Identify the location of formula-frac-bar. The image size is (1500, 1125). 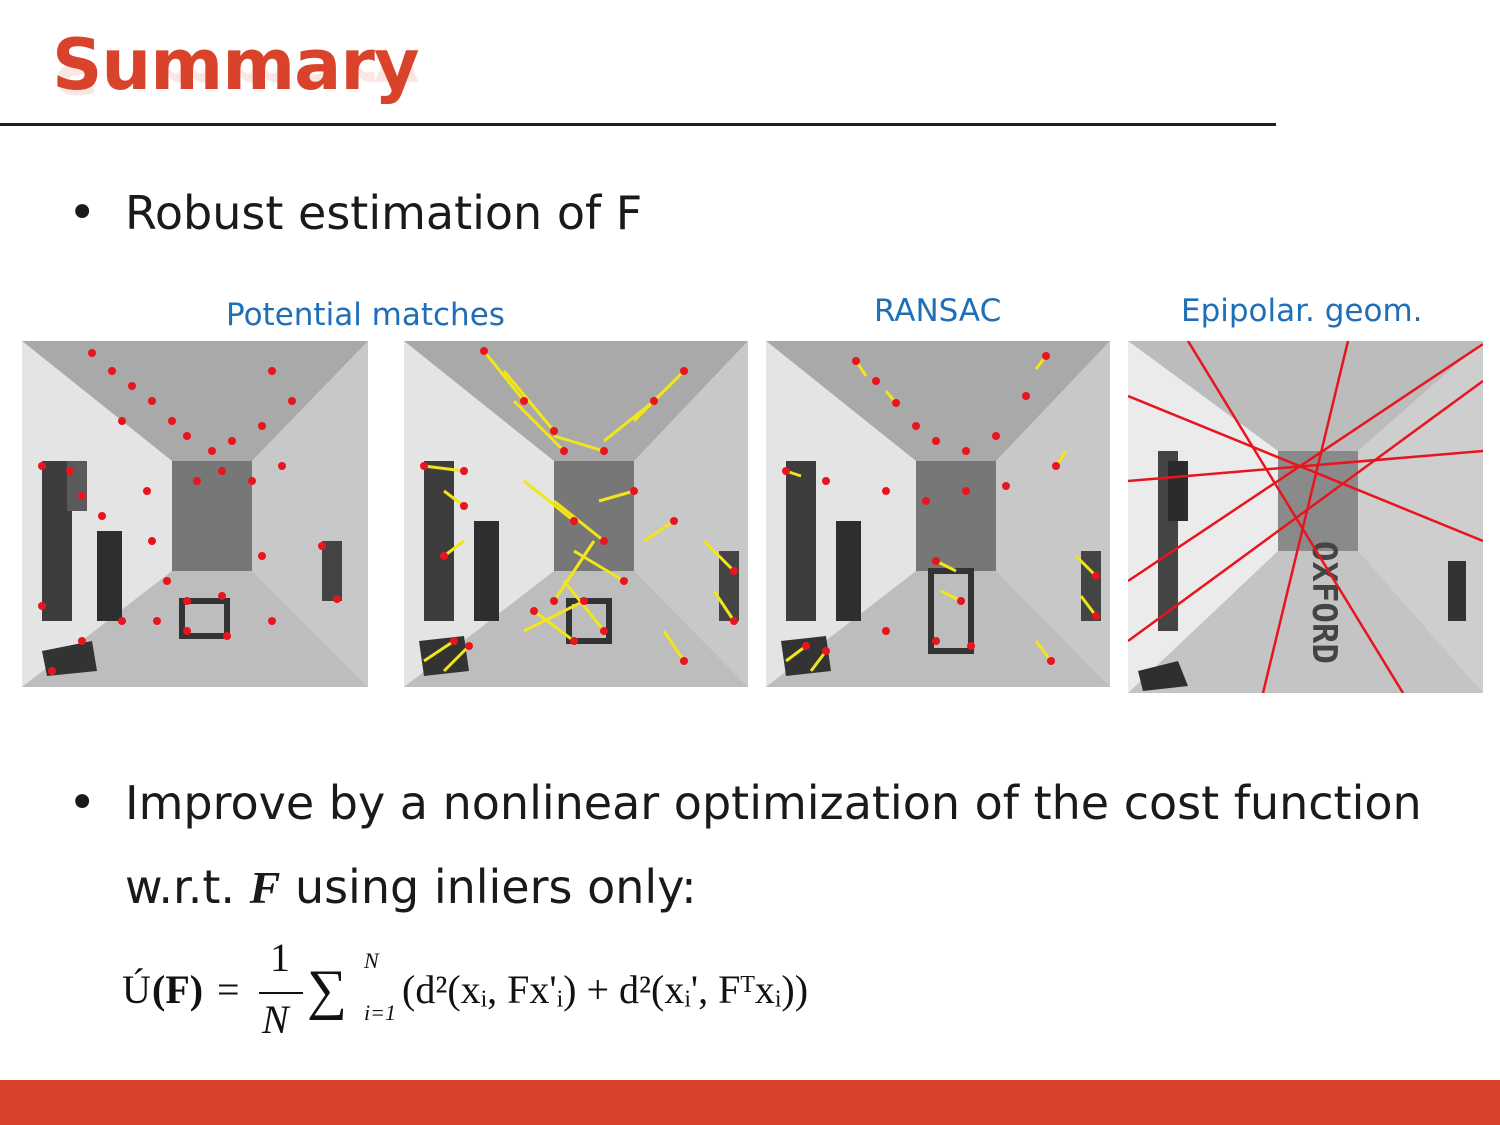
(281, 993).